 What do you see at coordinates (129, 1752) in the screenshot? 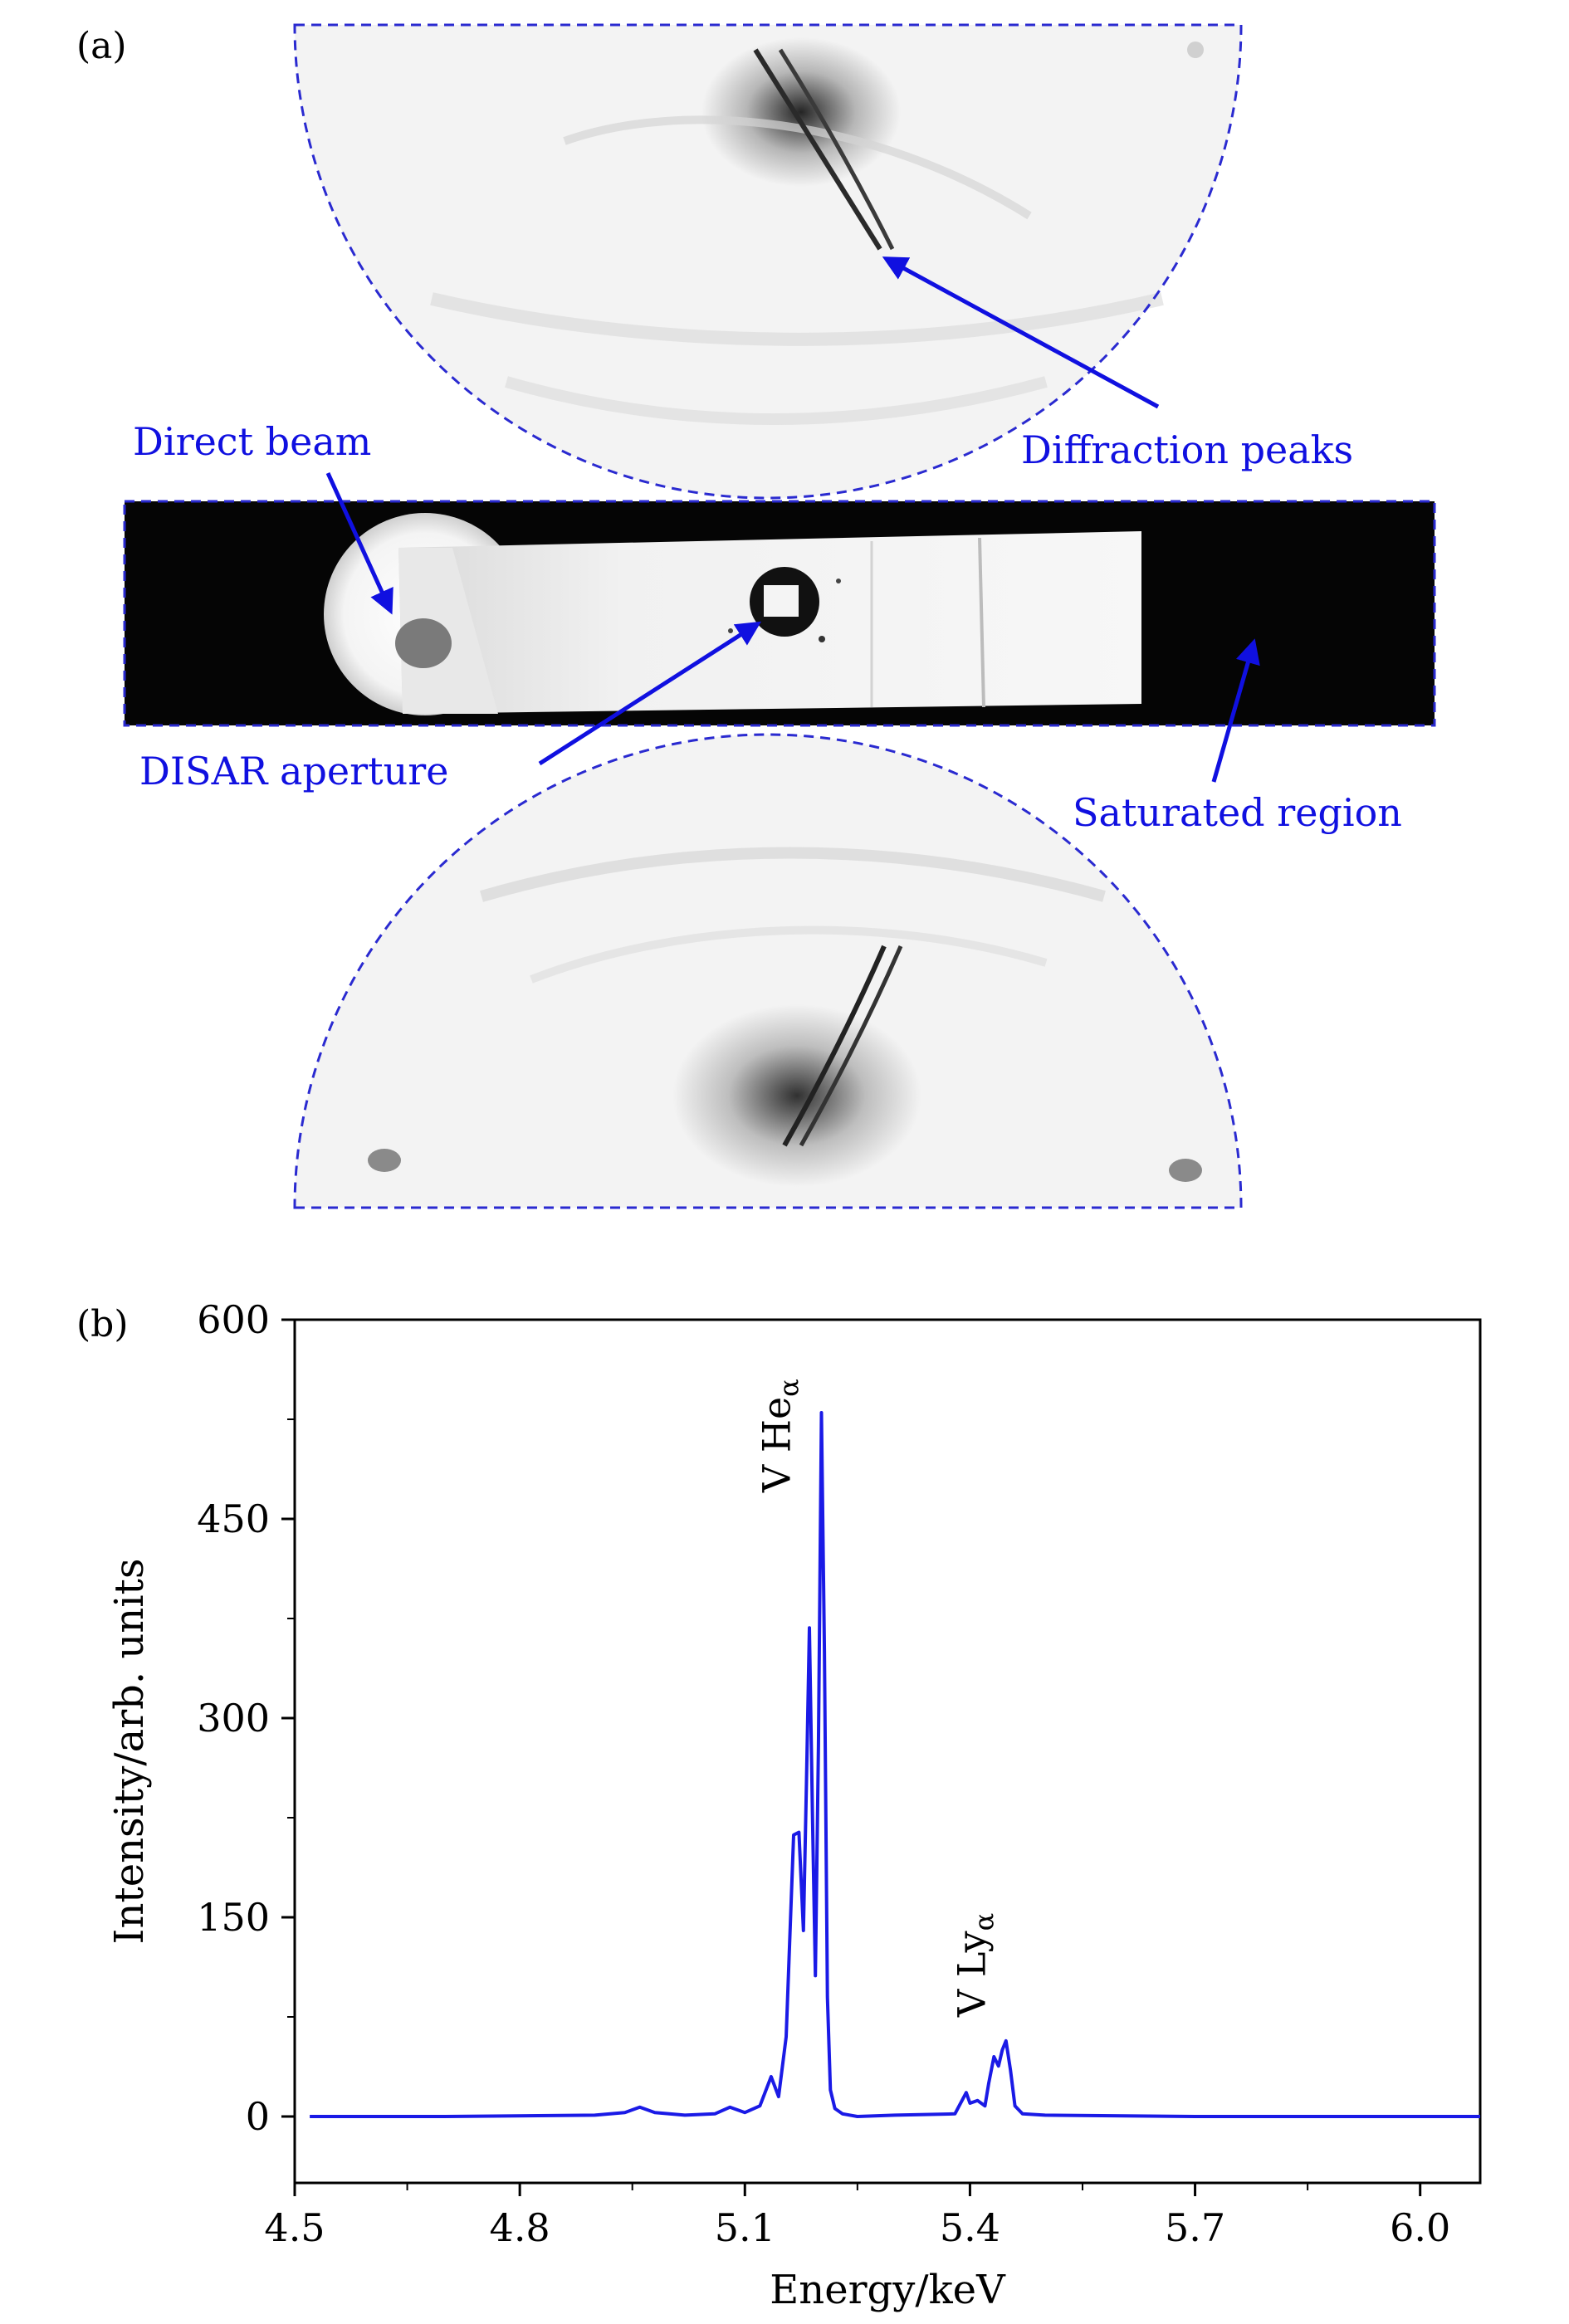
I see `y-axis-title: Intensity/arb. units` at bounding box center [129, 1752].